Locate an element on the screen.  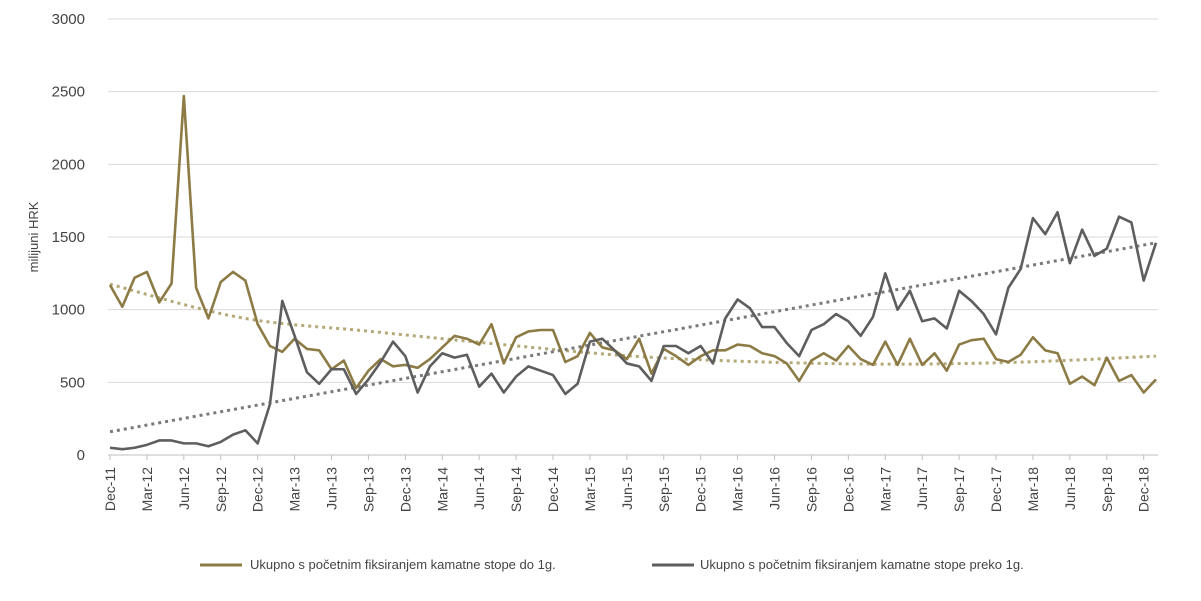
x-tick-label: Dec-14 is located at coordinates (553, 489).